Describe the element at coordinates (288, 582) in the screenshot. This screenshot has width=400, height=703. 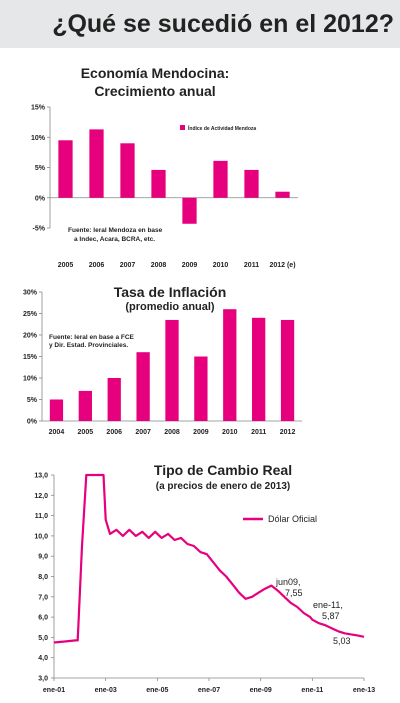
I see `annotation-jun09-label: jun09,` at that location.